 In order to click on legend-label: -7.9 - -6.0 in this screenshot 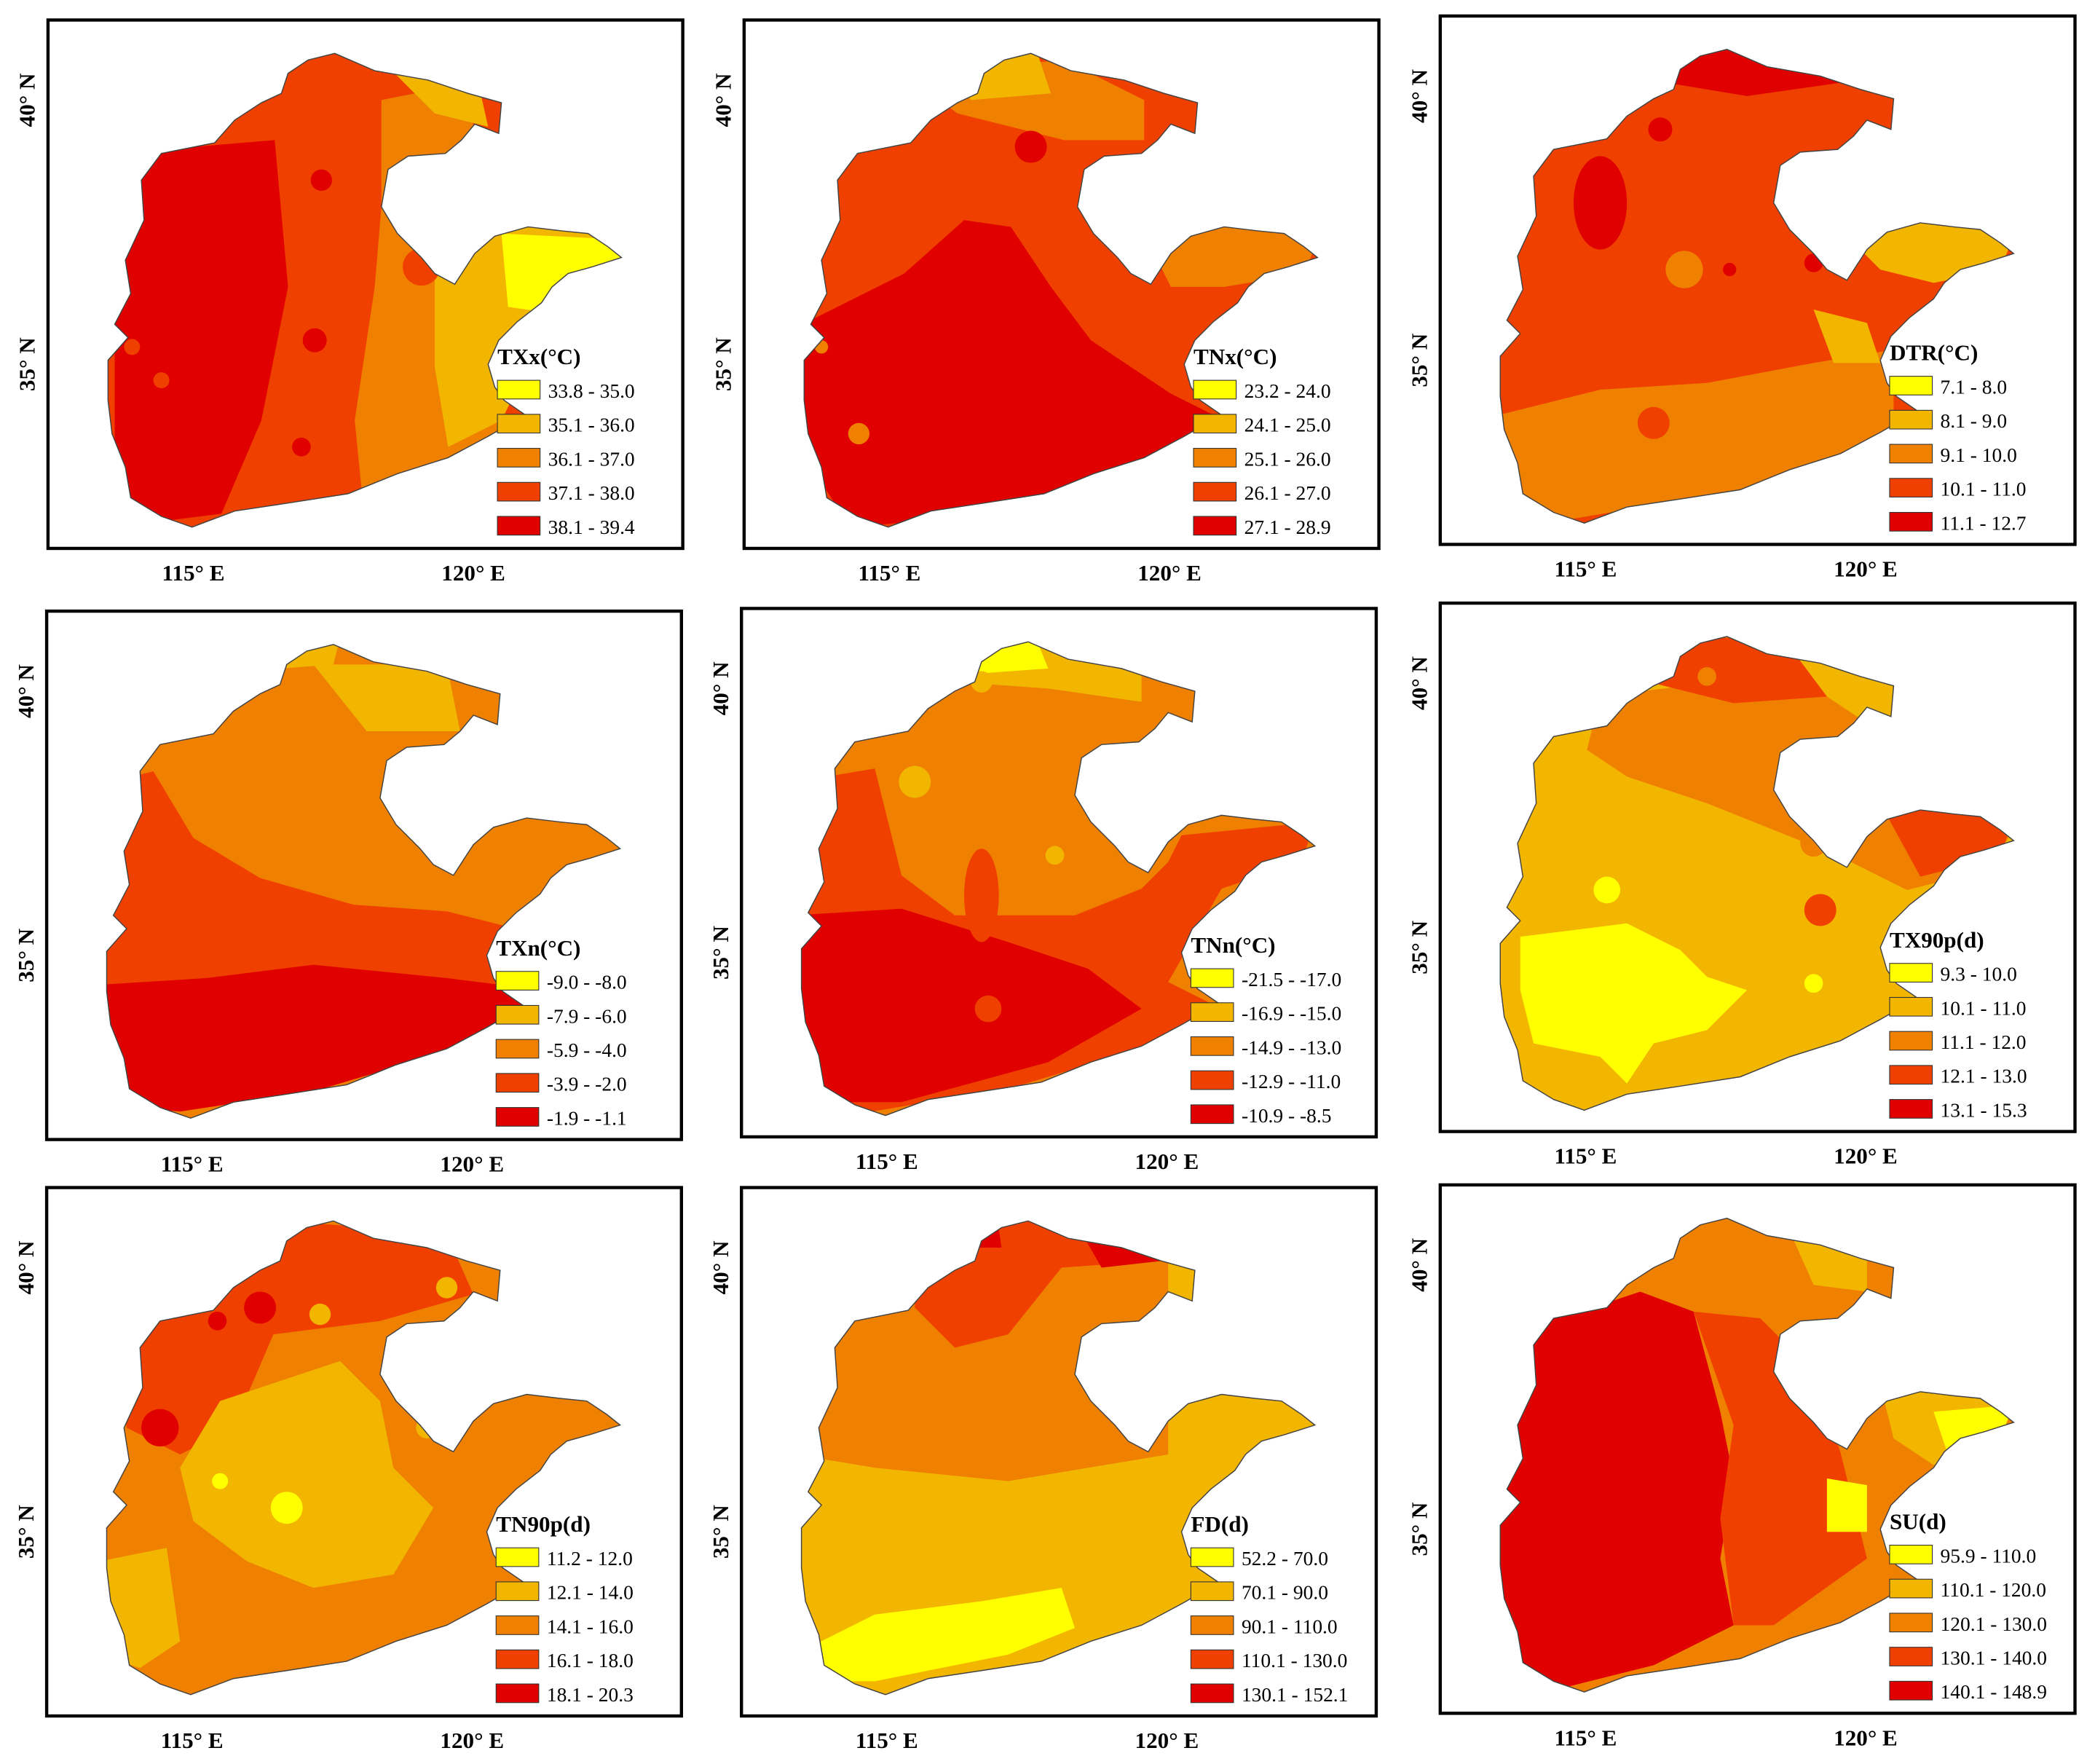, I will do `click(587, 1016)`.